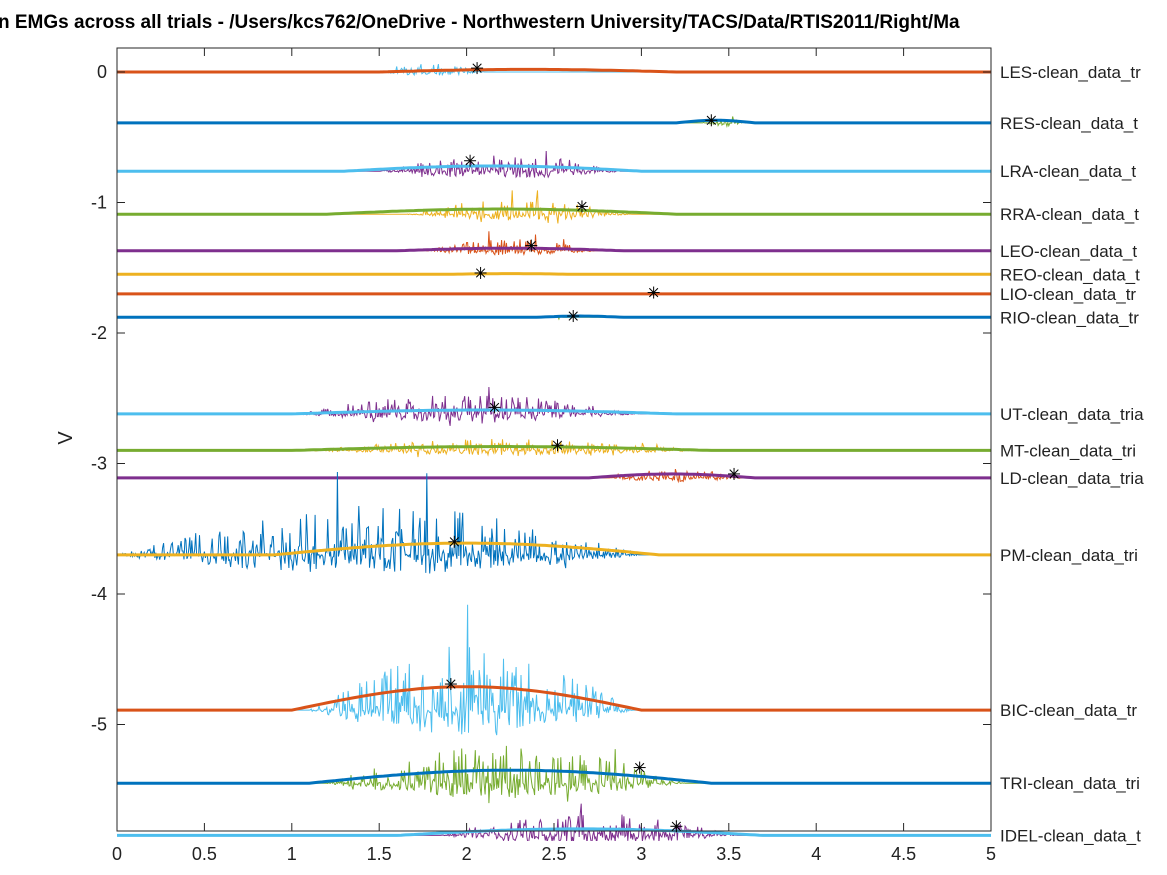 The width and height of the screenshot is (1167, 875). Describe the element at coordinates (557, 445) in the screenshot. I see `onset-marker-mt` at that location.